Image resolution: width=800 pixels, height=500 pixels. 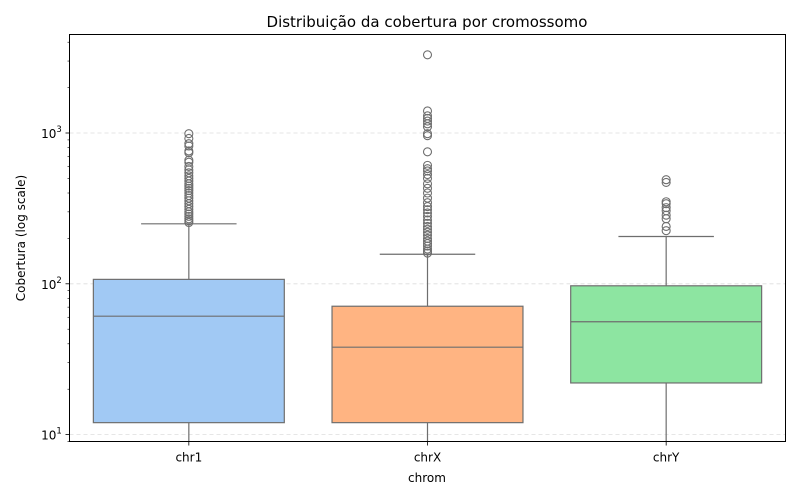 What do you see at coordinates (427, 478) in the screenshot?
I see `x-axis-title: chrom` at bounding box center [427, 478].